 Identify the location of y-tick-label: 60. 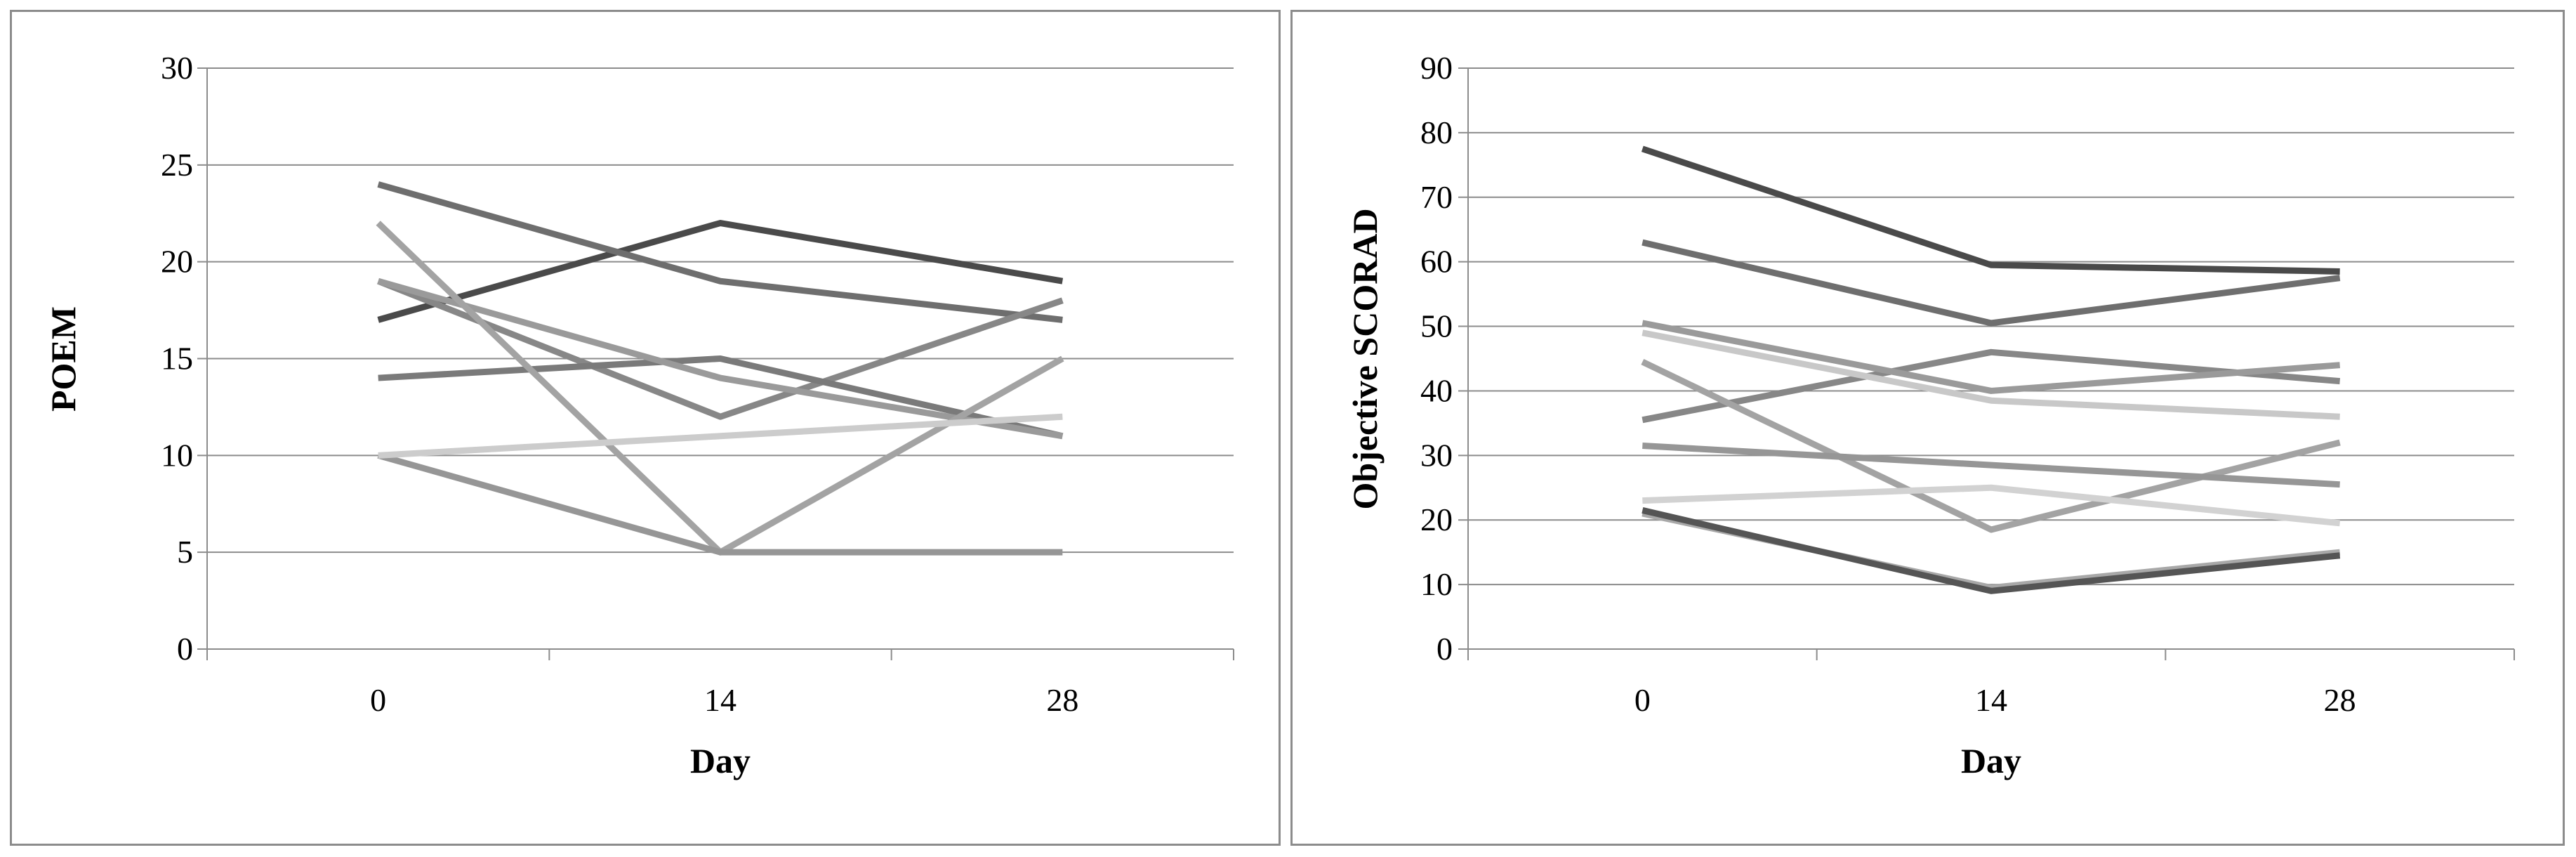
(1436, 262).